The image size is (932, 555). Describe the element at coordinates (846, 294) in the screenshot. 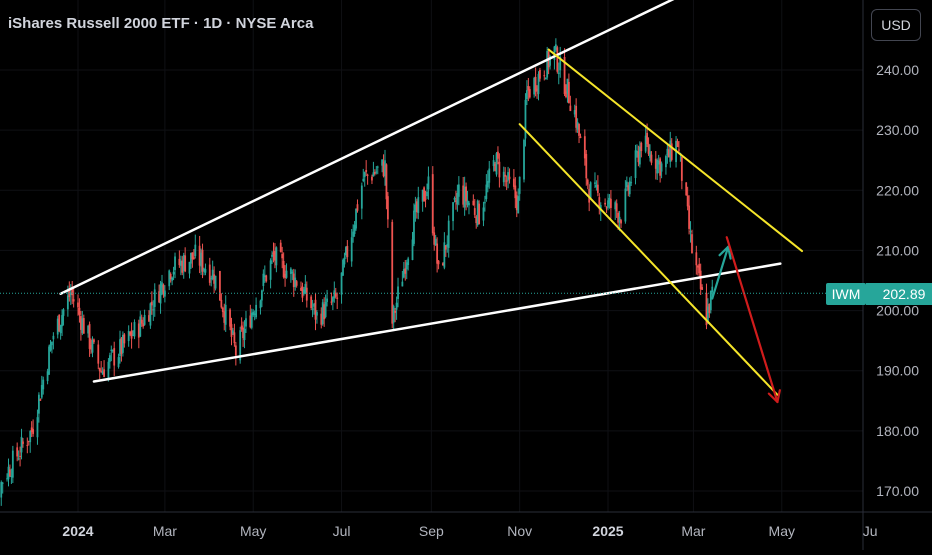

I see `badge-symbol: IWM` at that location.